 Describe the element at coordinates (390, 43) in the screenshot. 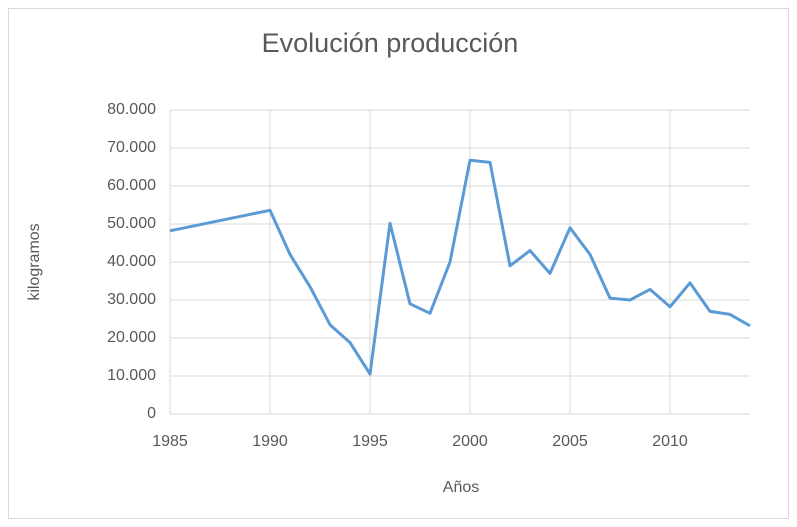

I see `chart-title: Evolución producción` at that location.